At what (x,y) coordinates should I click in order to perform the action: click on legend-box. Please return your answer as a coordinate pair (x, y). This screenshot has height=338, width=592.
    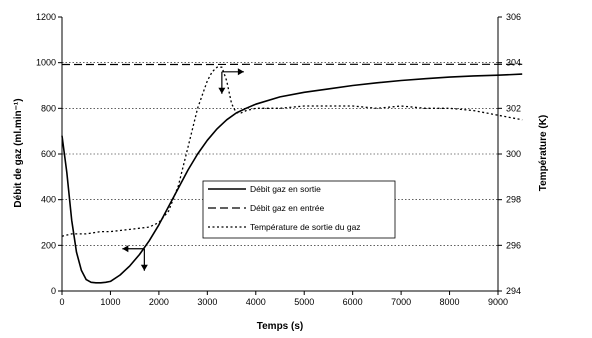
    Looking at the image, I should click on (299, 209).